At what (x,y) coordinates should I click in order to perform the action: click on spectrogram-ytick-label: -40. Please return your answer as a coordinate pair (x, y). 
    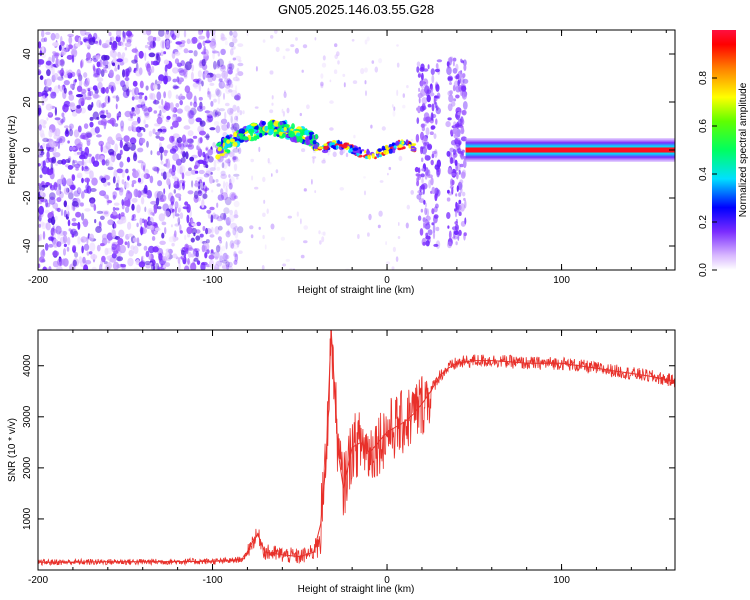
    Looking at the image, I should click on (27, 245).